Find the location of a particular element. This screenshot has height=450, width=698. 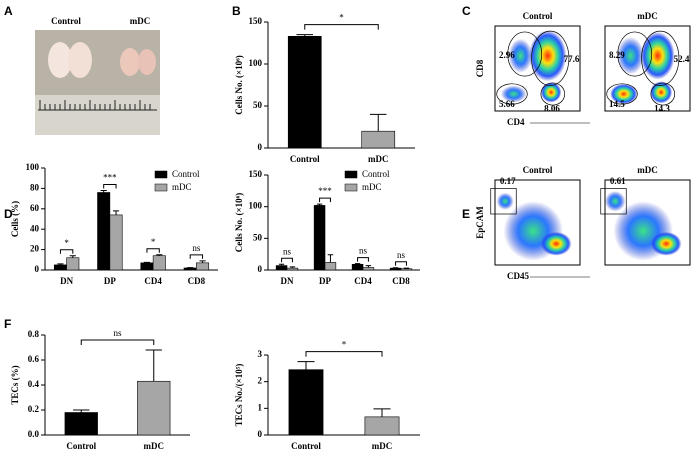

y-tick-label: 0.6 is located at coordinates (34, 359).